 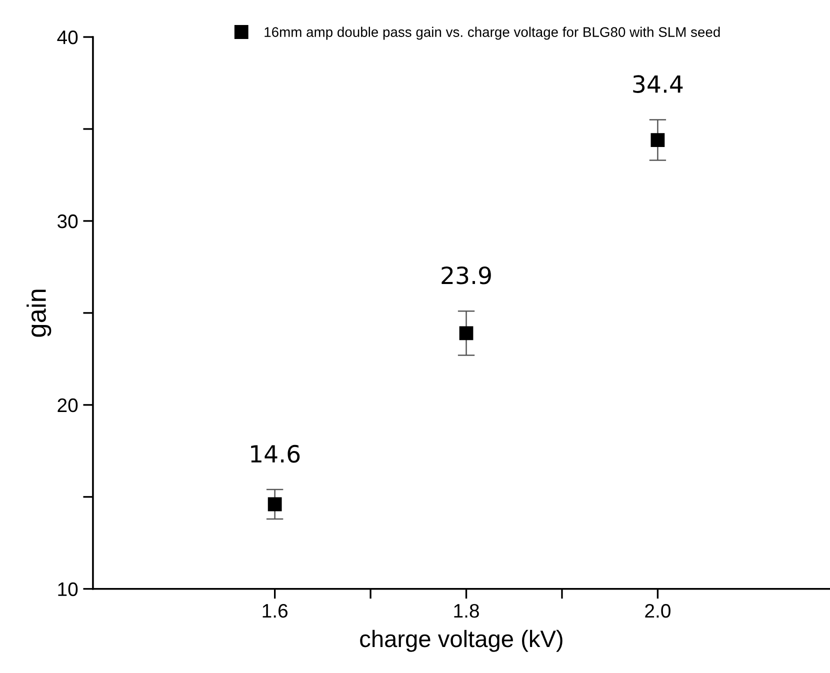 I want to click on x-tick-label: 1.6, so click(x=275, y=611).